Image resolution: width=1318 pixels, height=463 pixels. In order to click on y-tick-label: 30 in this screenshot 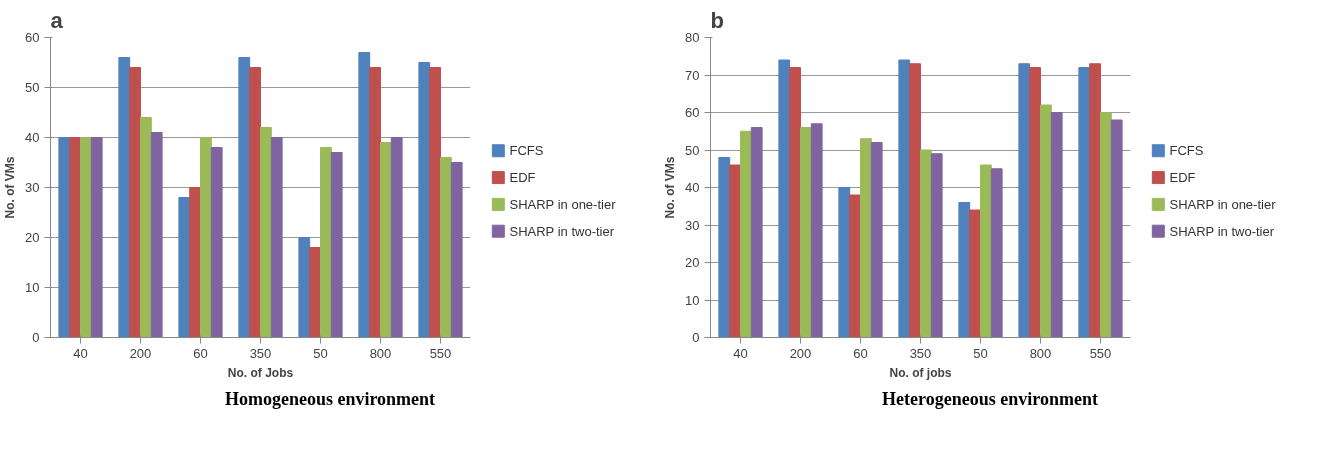, I will do `click(692, 225)`.